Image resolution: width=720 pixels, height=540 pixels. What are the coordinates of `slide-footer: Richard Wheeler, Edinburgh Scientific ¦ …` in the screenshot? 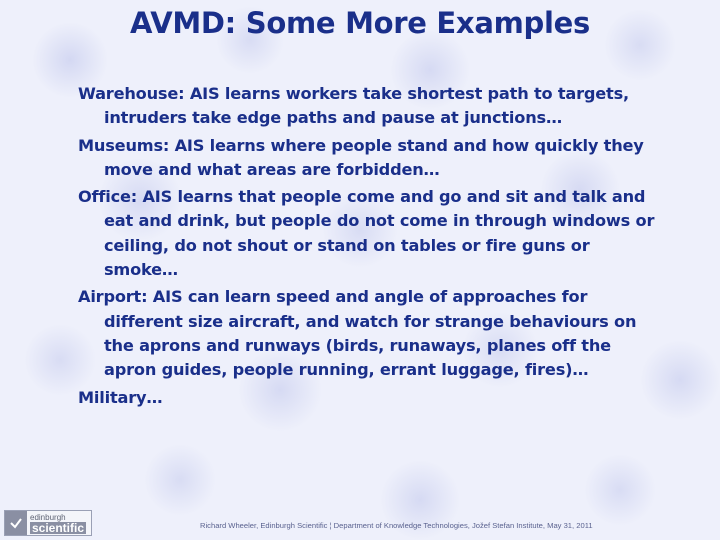 It's located at (396, 525).